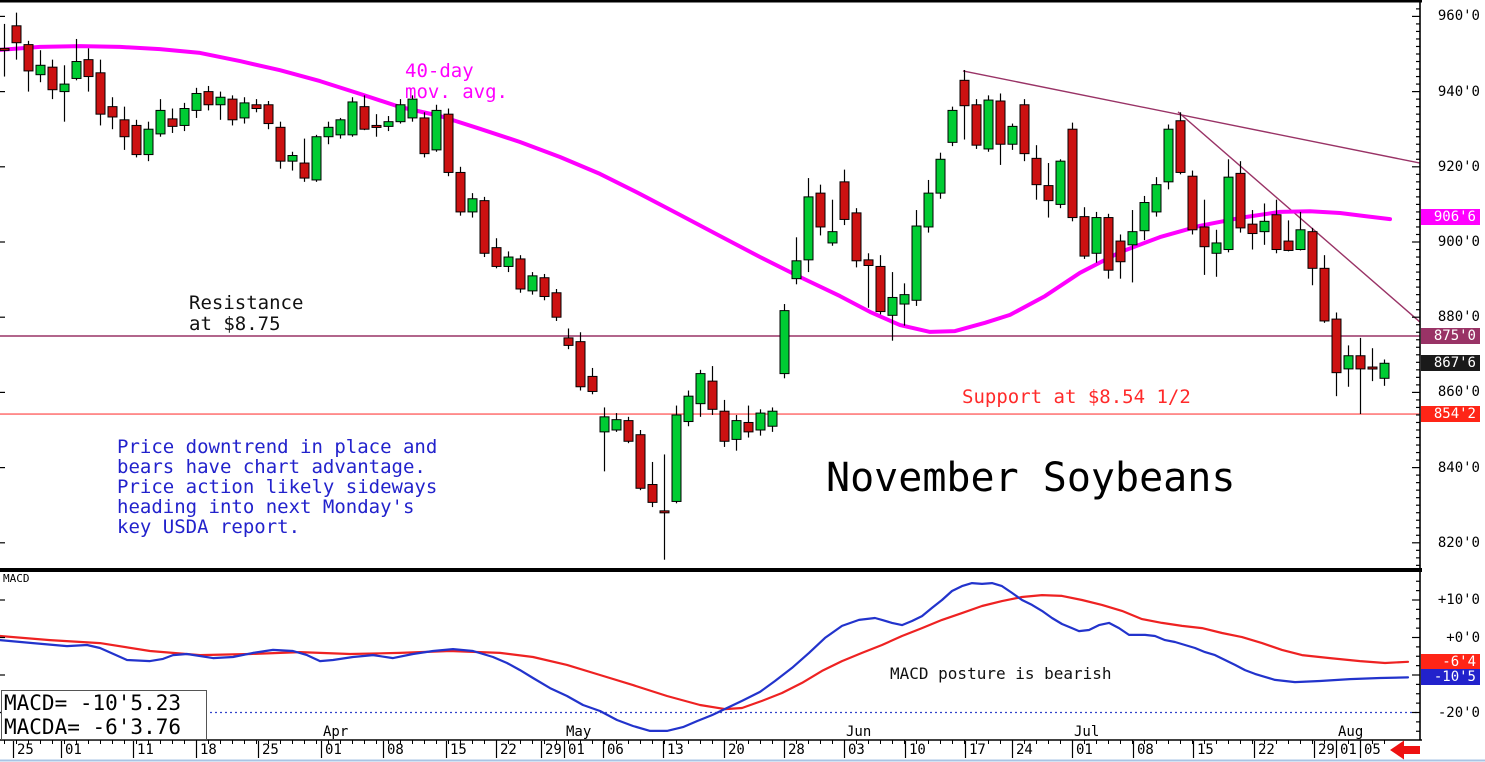 Image resolution: width=1485 pixels, height=762 pixels. Describe the element at coordinates (1450, 677) in the screenshot. I see `macd-badge: -10'5` at that location.